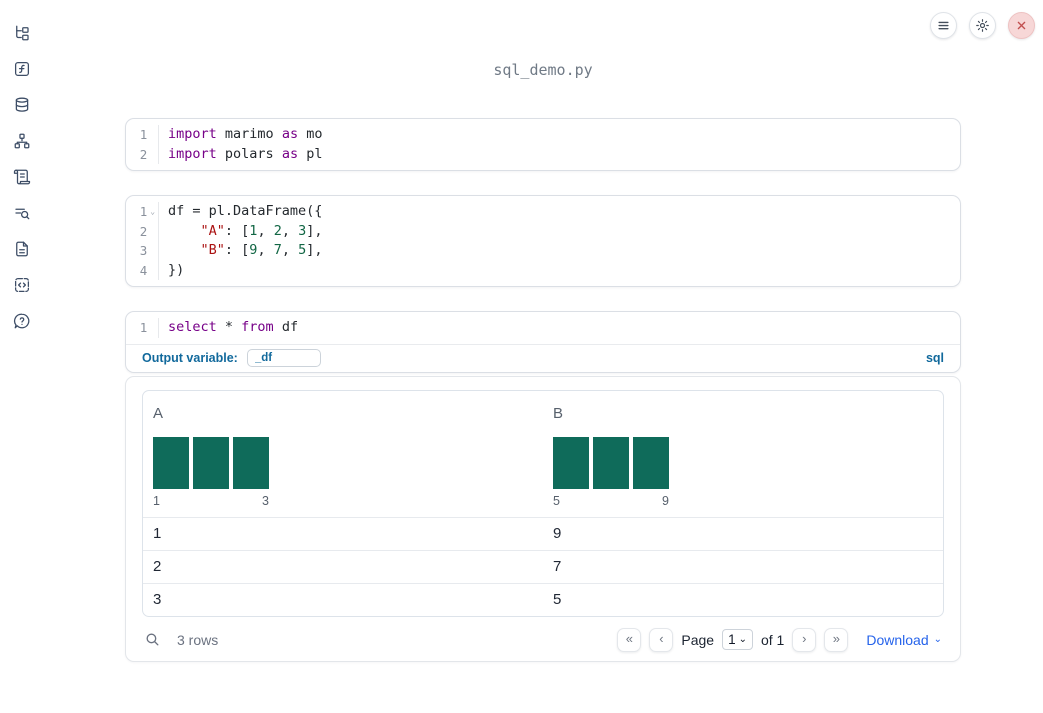  I want to click on functions-icon, so click(22, 69).